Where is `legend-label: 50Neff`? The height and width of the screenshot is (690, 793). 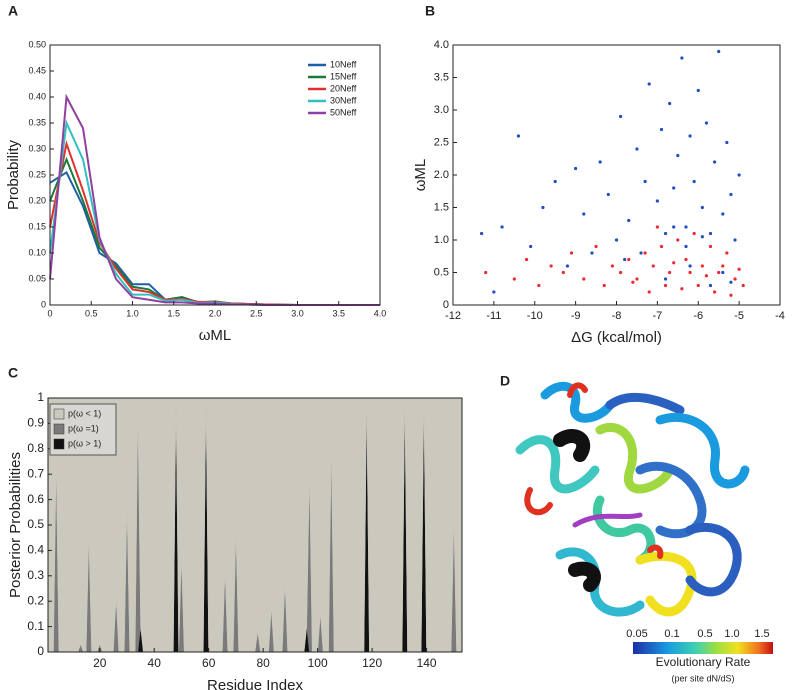 legend-label: 50Neff is located at coordinates (343, 112).